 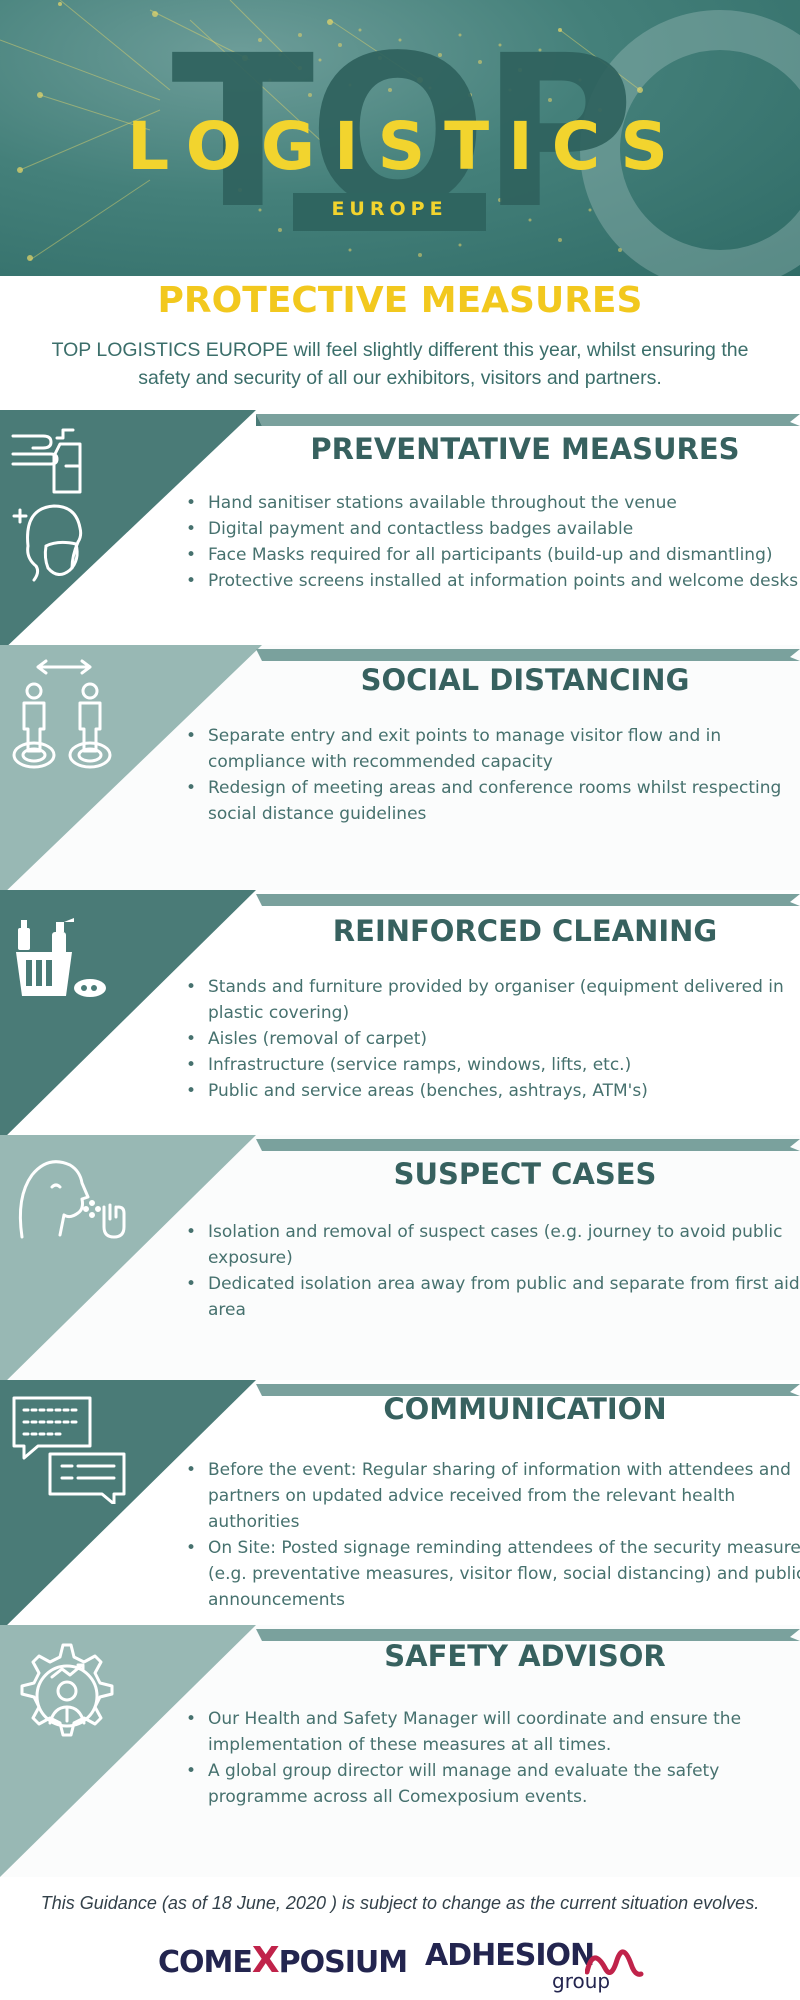 What do you see at coordinates (581, 1981) in the screenshot?
I see `adhesion-group-label: group` at bounding box center [581, 1981].